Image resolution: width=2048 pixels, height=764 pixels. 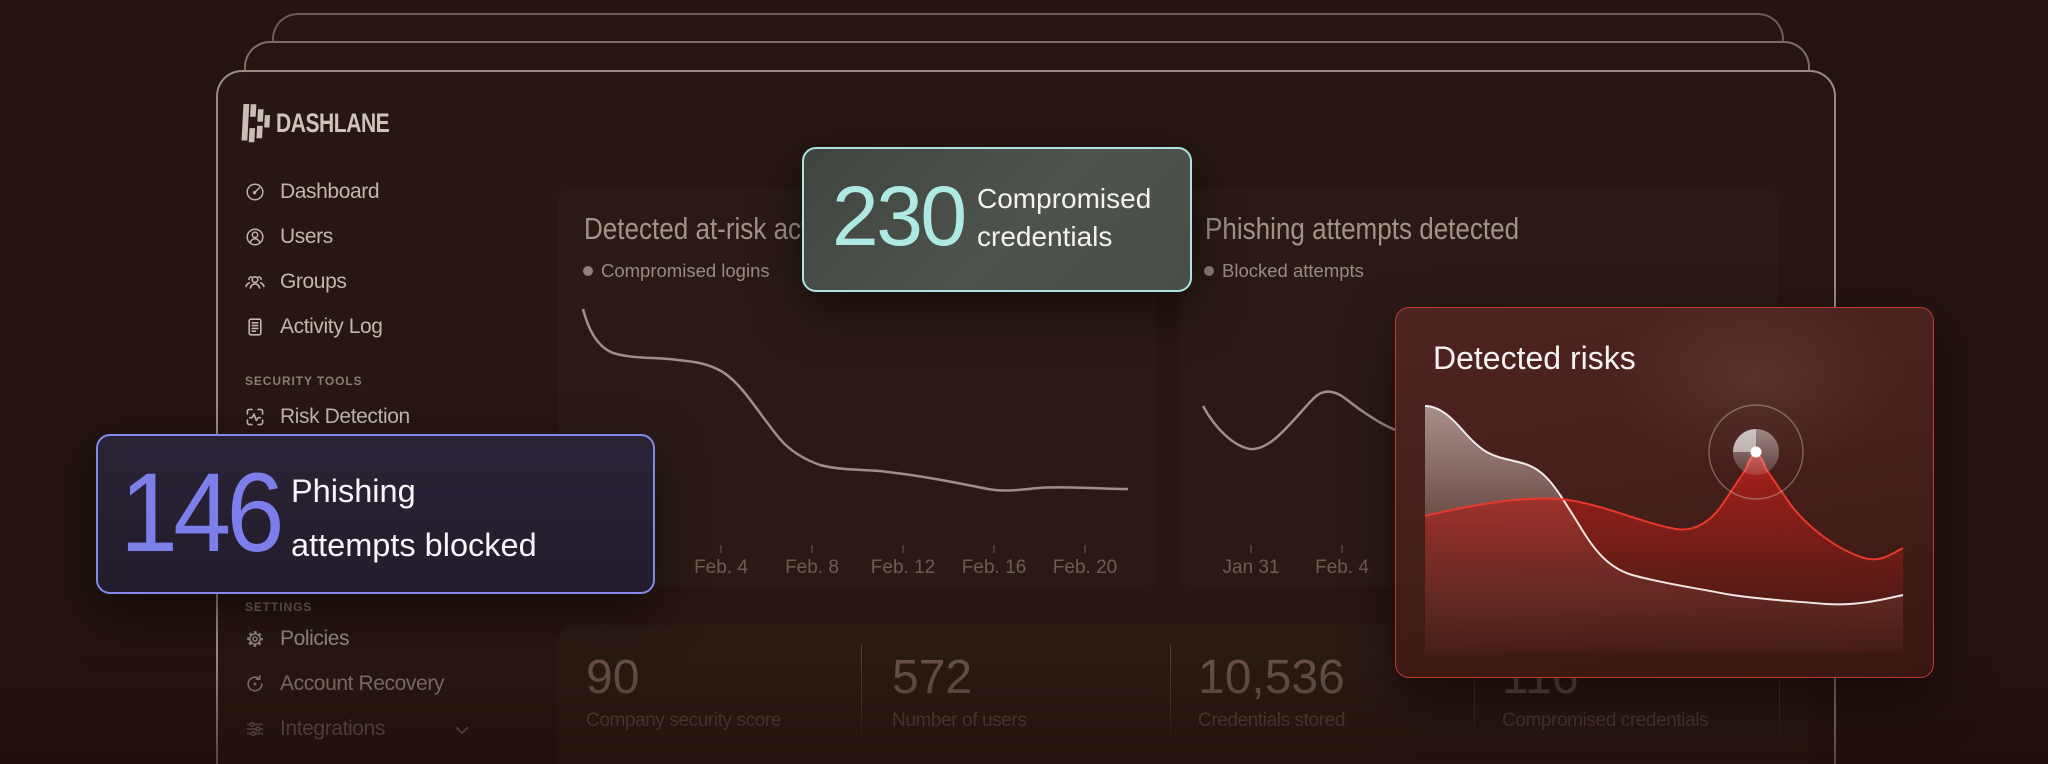 I want to click on svg-text: Jan 31, so click(x=1250, y=567).